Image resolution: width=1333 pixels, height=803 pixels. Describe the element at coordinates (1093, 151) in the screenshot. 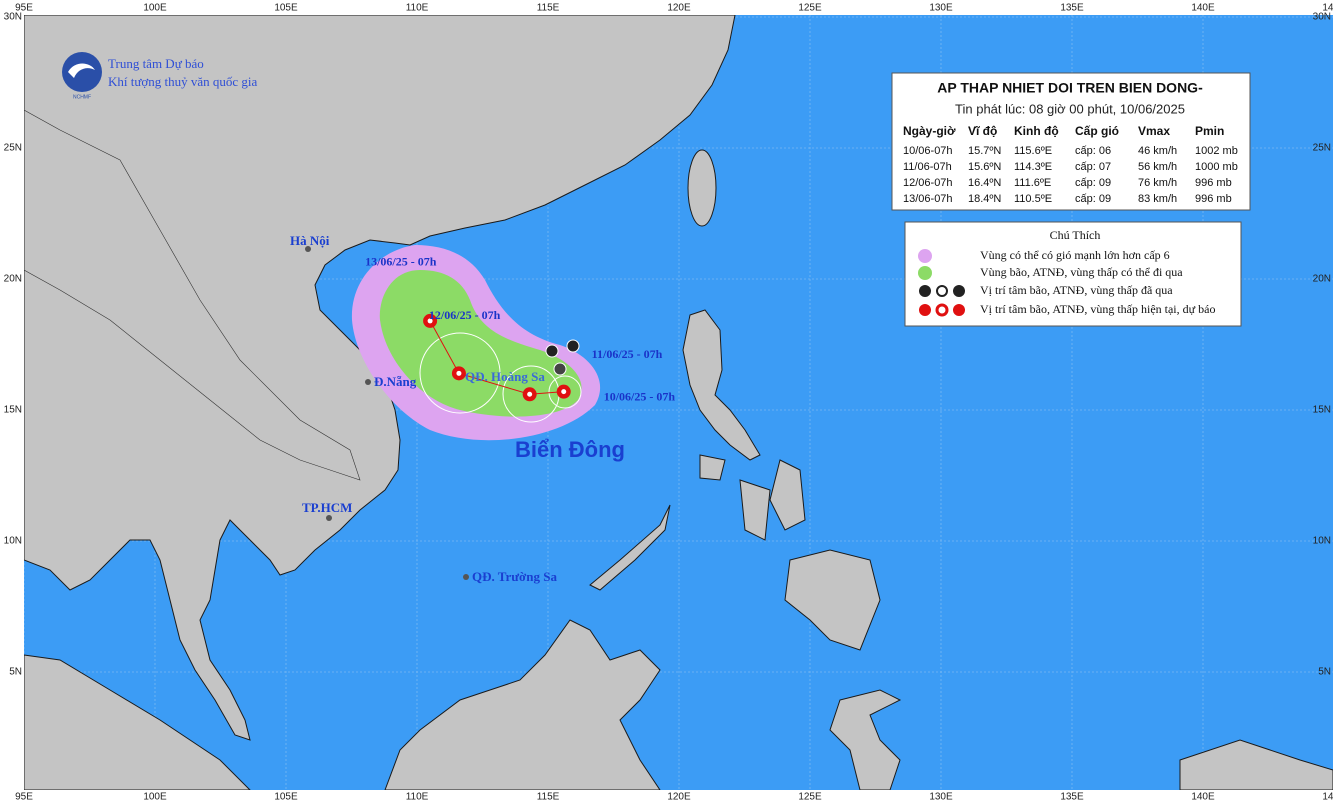

I see `table-cell: cấp: 06` at that location.